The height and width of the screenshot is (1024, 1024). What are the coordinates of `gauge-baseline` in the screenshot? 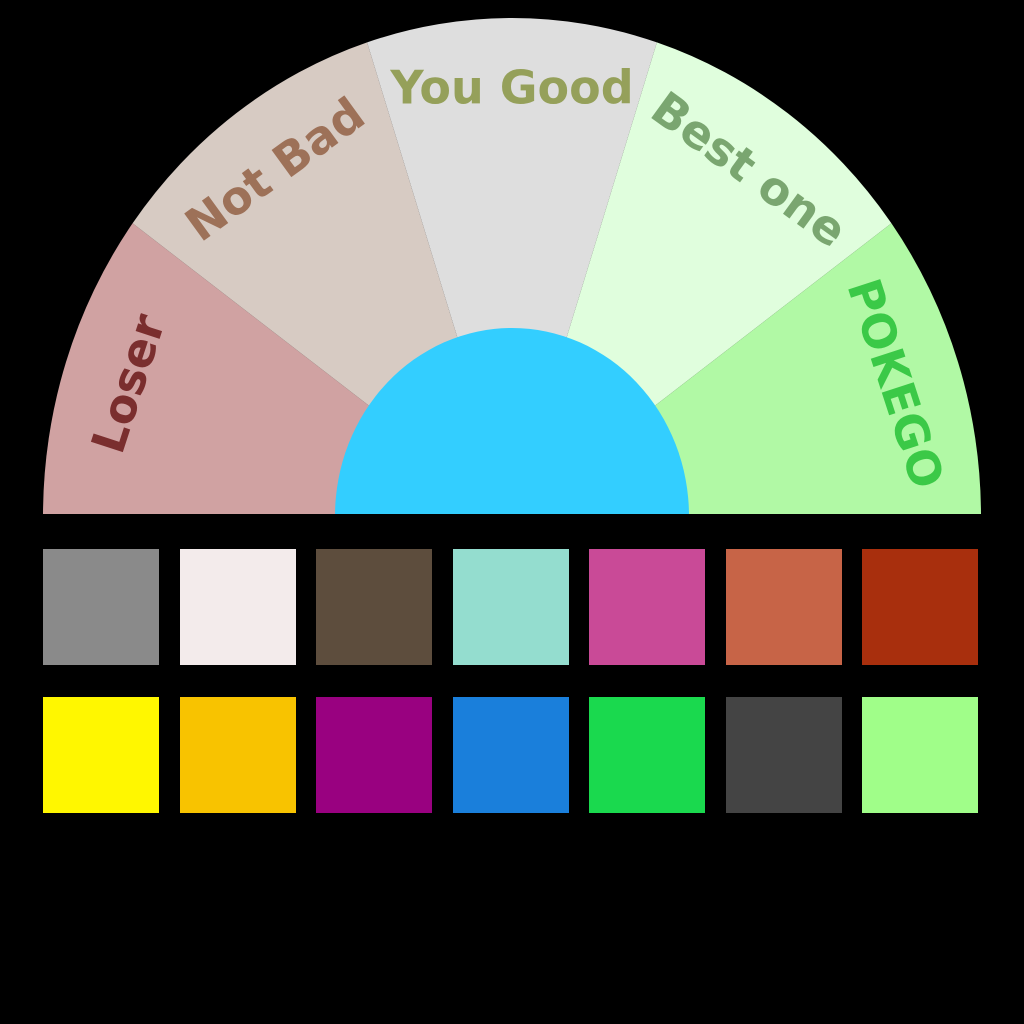 It's located at (512, 517).